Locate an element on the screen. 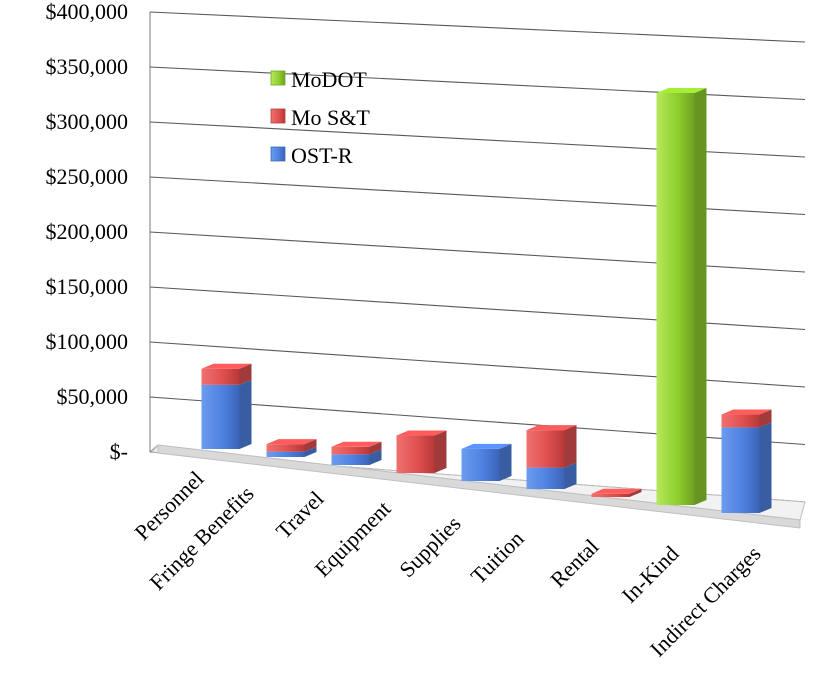 The width and height of the screenshot is (813, 684). x-tick-label-rental: Rental is located at coordinates (574, 563).